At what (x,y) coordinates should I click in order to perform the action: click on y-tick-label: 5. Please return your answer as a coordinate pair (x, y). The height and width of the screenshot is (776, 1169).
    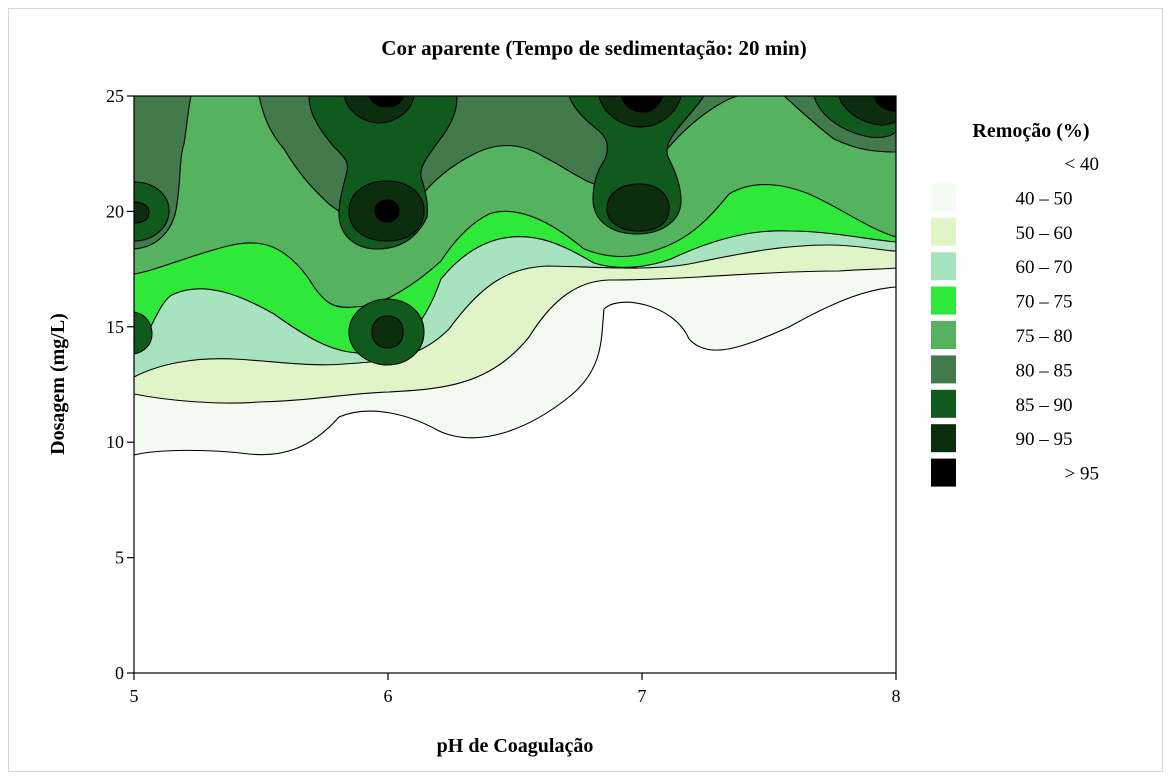
    Looking at the image, I should click on (119, 558).